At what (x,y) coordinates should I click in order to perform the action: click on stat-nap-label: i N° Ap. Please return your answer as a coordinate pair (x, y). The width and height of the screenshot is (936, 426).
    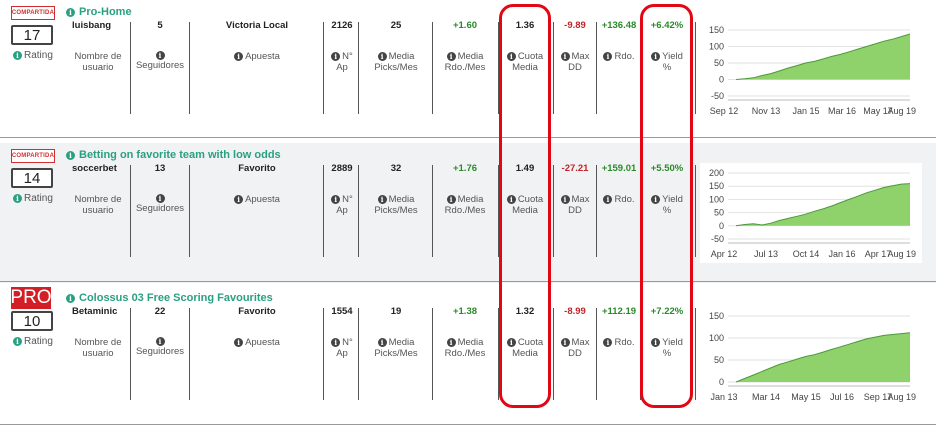
    Looking at the image, I should click on (342, 348).